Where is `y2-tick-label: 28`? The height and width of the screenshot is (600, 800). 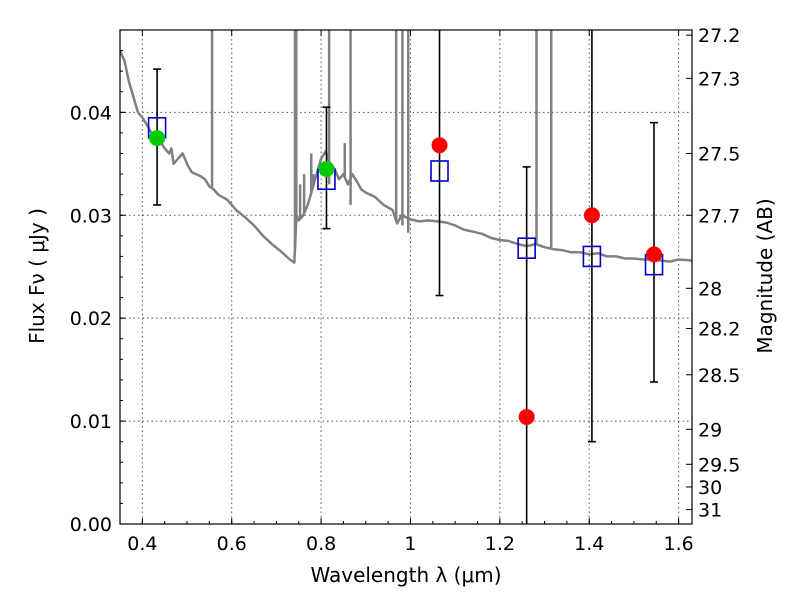 y2-tick-label: 28 is located at coordinates (710, 289).